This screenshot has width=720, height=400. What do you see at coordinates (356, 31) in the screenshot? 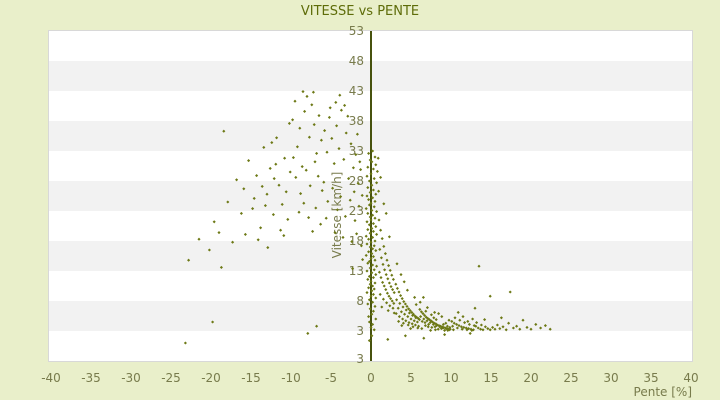
I see `y-tick-label: 53` at bounding box center [356, 31].